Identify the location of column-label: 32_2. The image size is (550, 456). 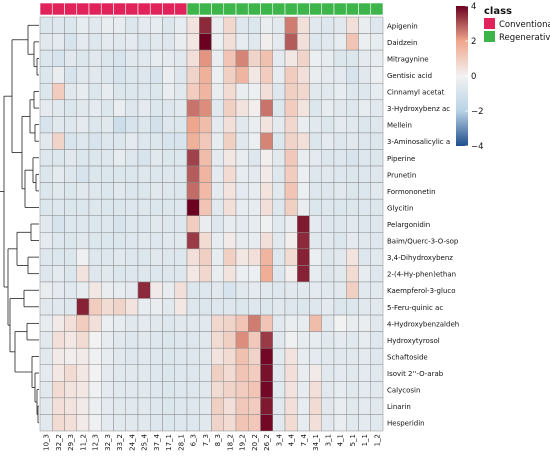
(59, 442).